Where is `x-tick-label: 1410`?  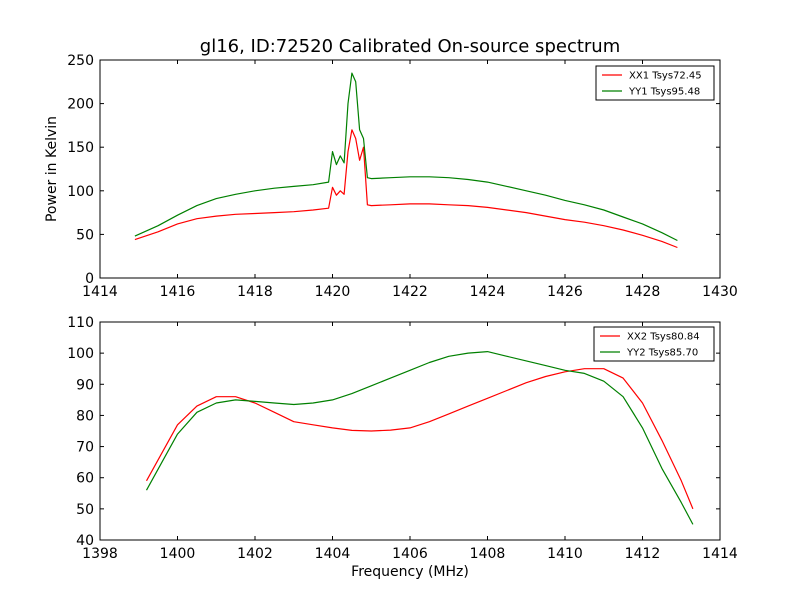
x-tick-label: 1410 is located at coordinates (565, 554).